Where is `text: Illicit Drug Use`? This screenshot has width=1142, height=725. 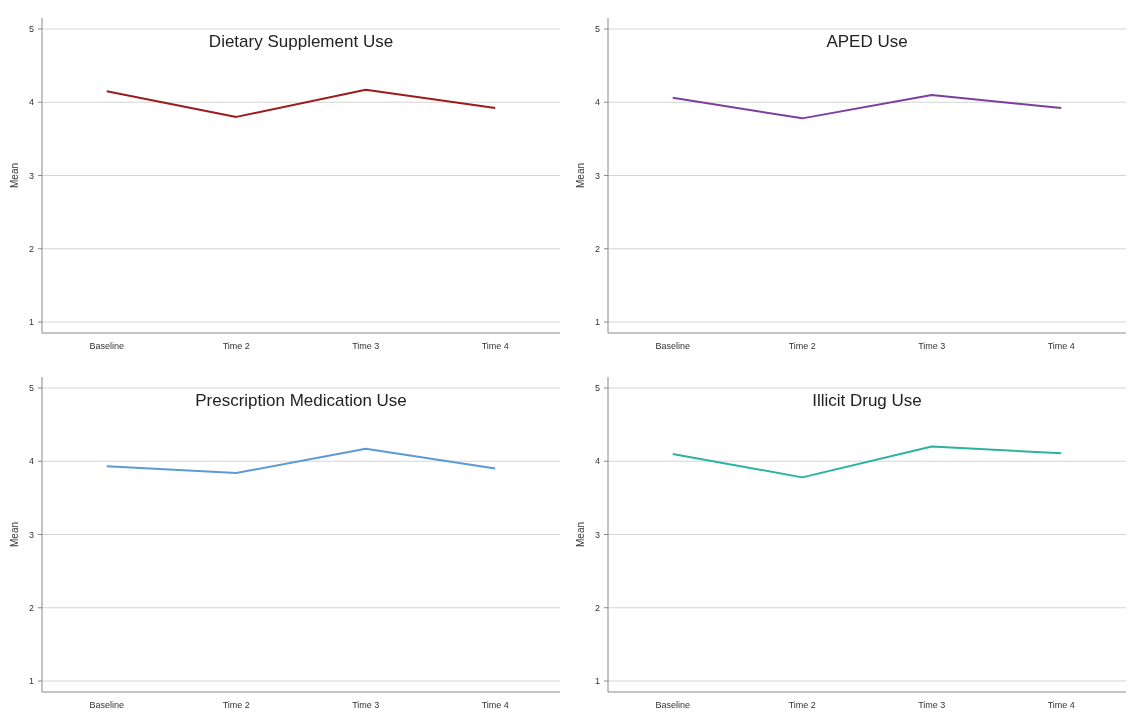 text: Illicit Drug Use is located at coordinates (867, 401).